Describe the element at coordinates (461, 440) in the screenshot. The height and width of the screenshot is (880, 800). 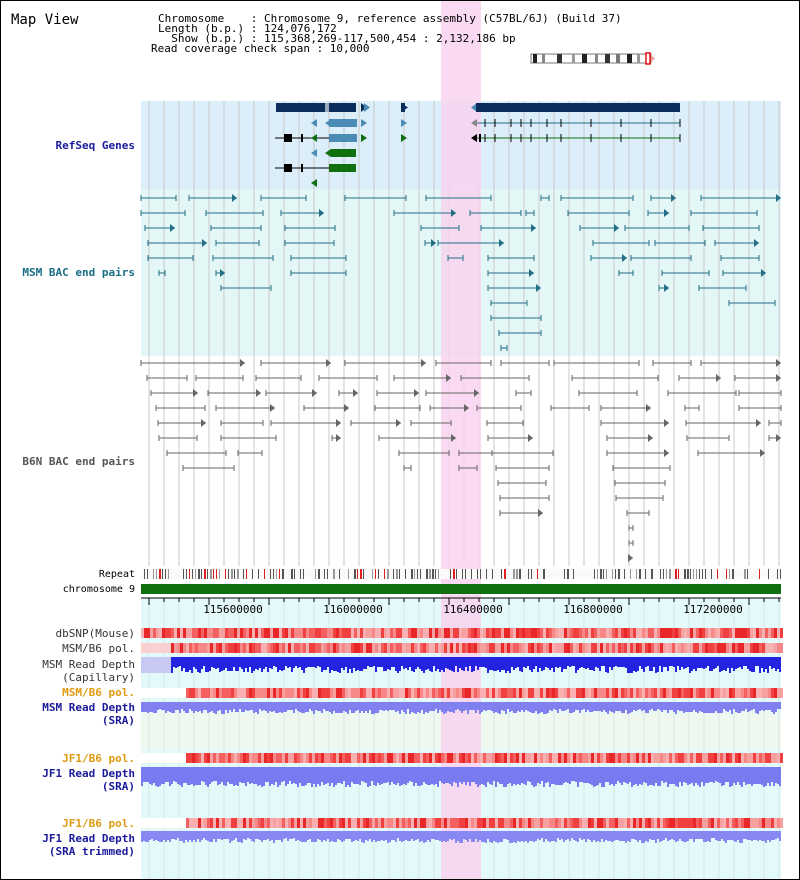
I see `region-highlight` at that location.